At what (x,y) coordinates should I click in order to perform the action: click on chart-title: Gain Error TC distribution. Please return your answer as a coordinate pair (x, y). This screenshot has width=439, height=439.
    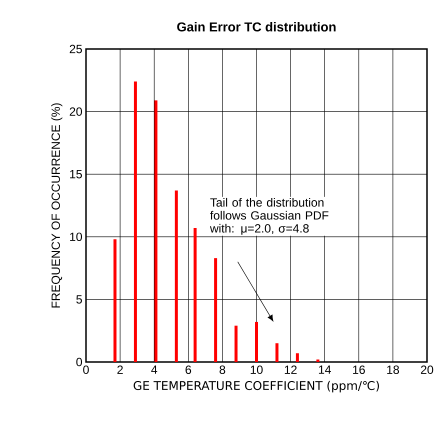
    Looking at the image, I should click on (256, 27).